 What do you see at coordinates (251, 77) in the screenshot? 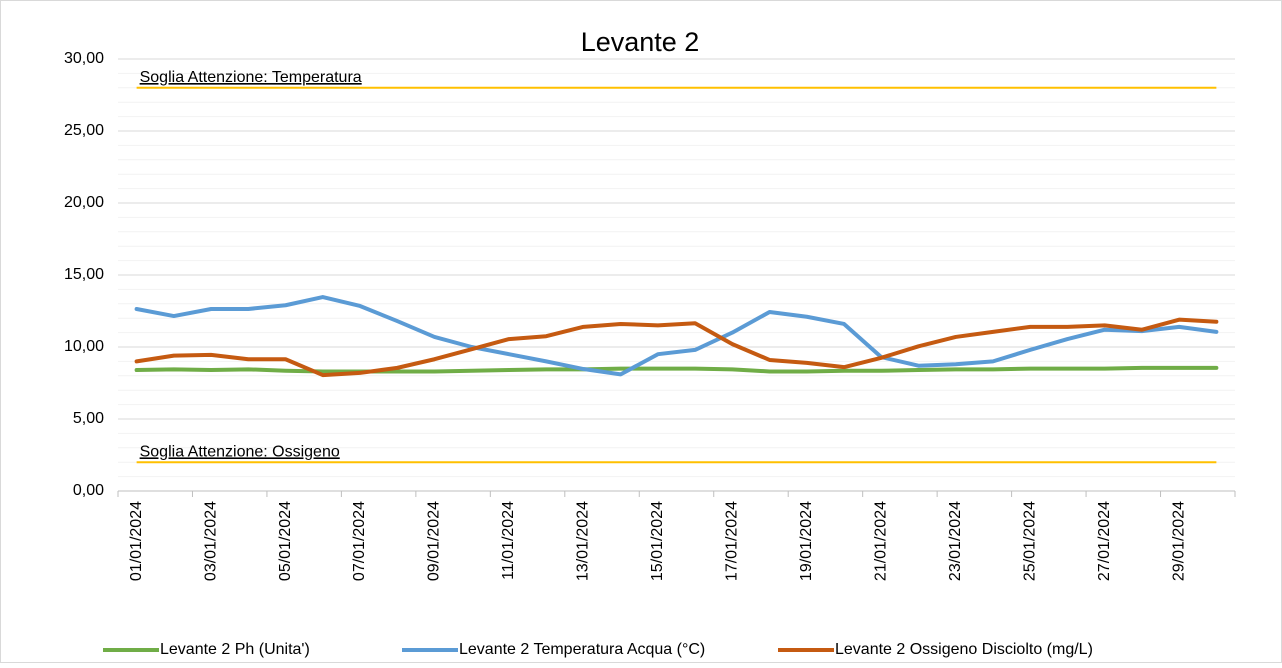
I see `threshold-label: Soglia Attenzione: Temperatura` at bounding box center [251, 77].